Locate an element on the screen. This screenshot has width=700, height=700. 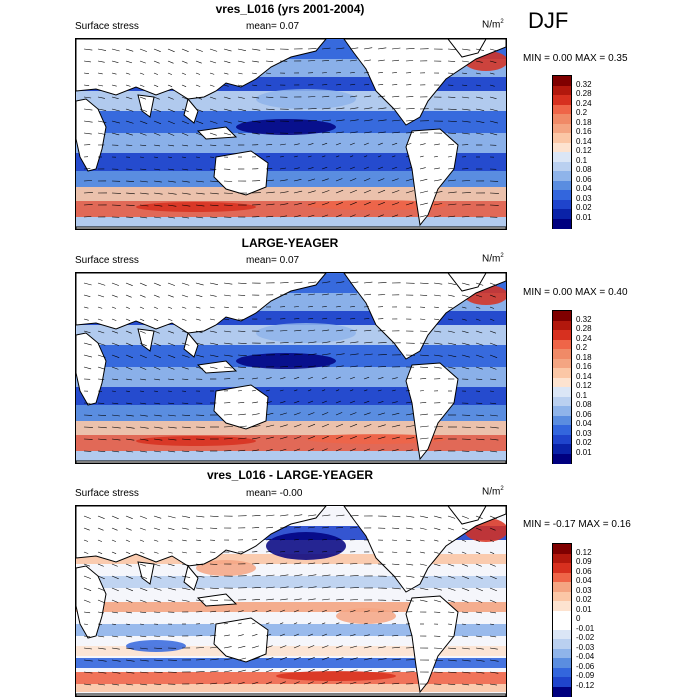
colorbar-tick-label: 0.1 is located at coordinates (582, 395).